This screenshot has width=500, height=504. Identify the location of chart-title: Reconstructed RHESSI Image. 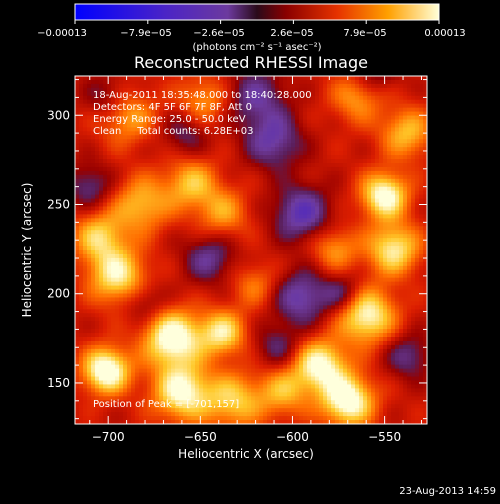
(251, 62).